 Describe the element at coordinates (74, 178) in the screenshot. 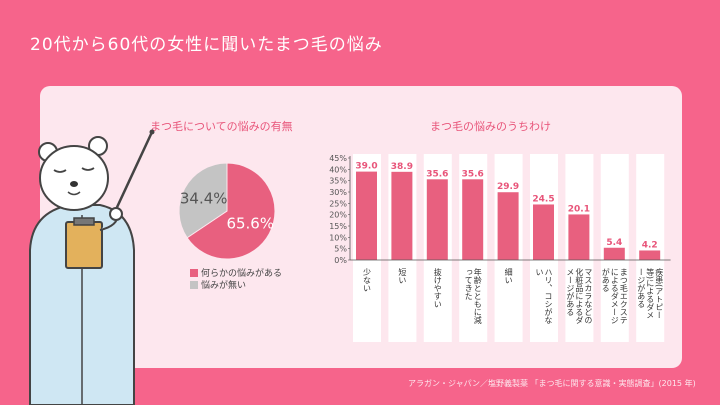

I see `bear-head` at that location.